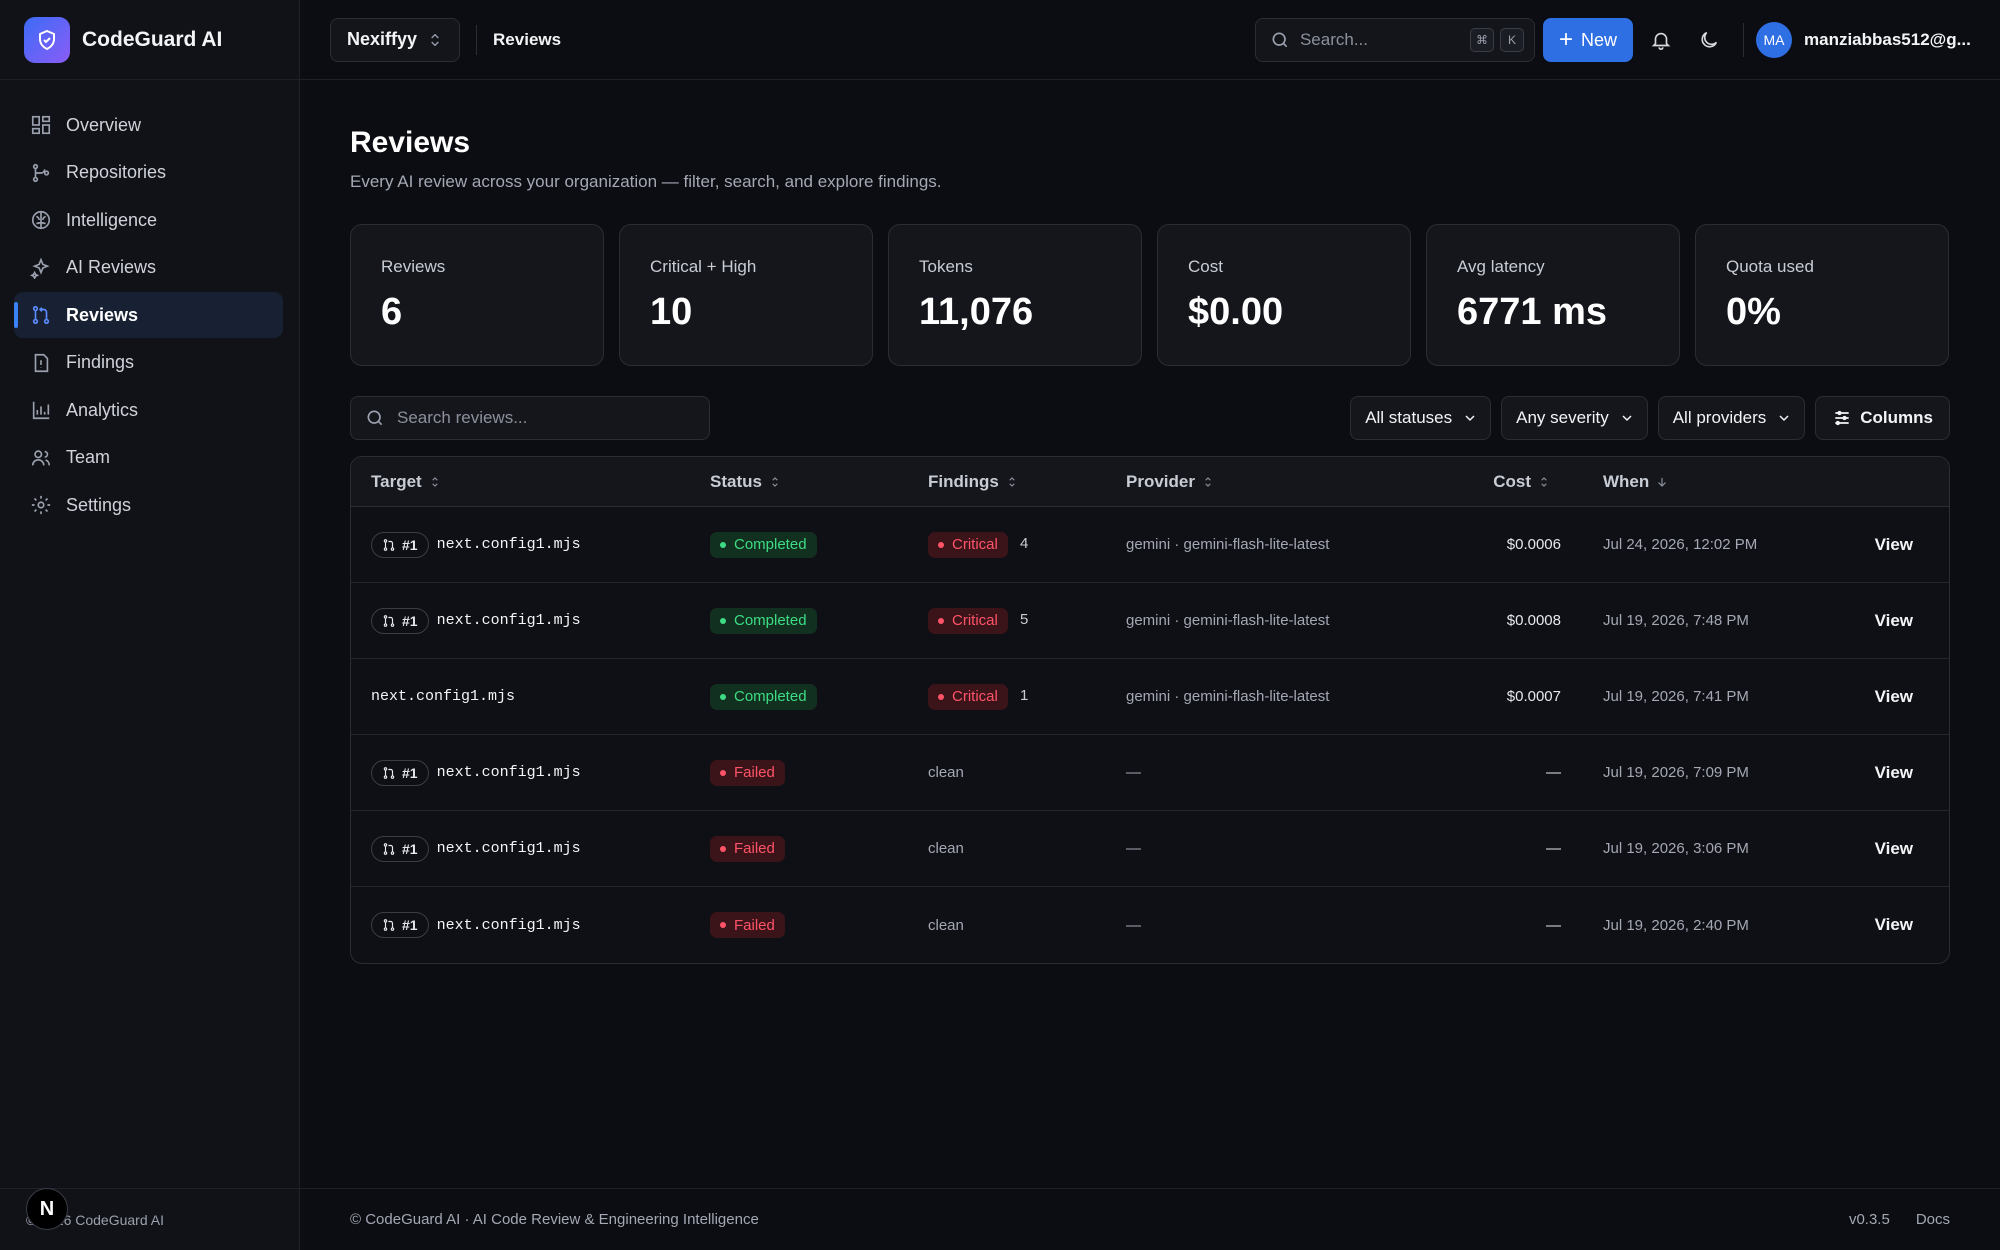  I want to click on stat-label: Cost, so click(1205, 266).